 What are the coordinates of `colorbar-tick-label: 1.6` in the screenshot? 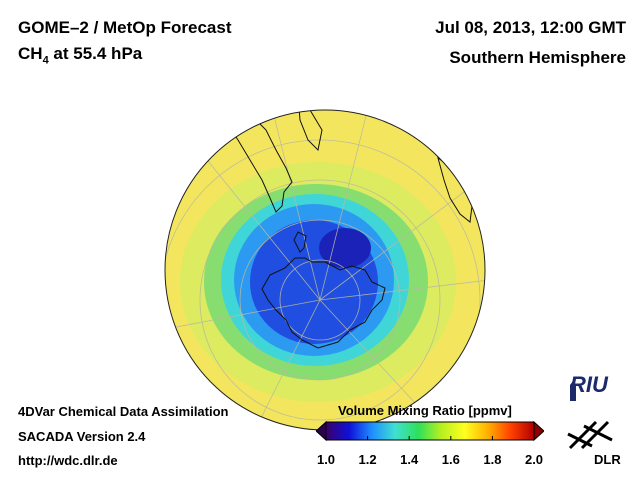 It's located at (450, 459).